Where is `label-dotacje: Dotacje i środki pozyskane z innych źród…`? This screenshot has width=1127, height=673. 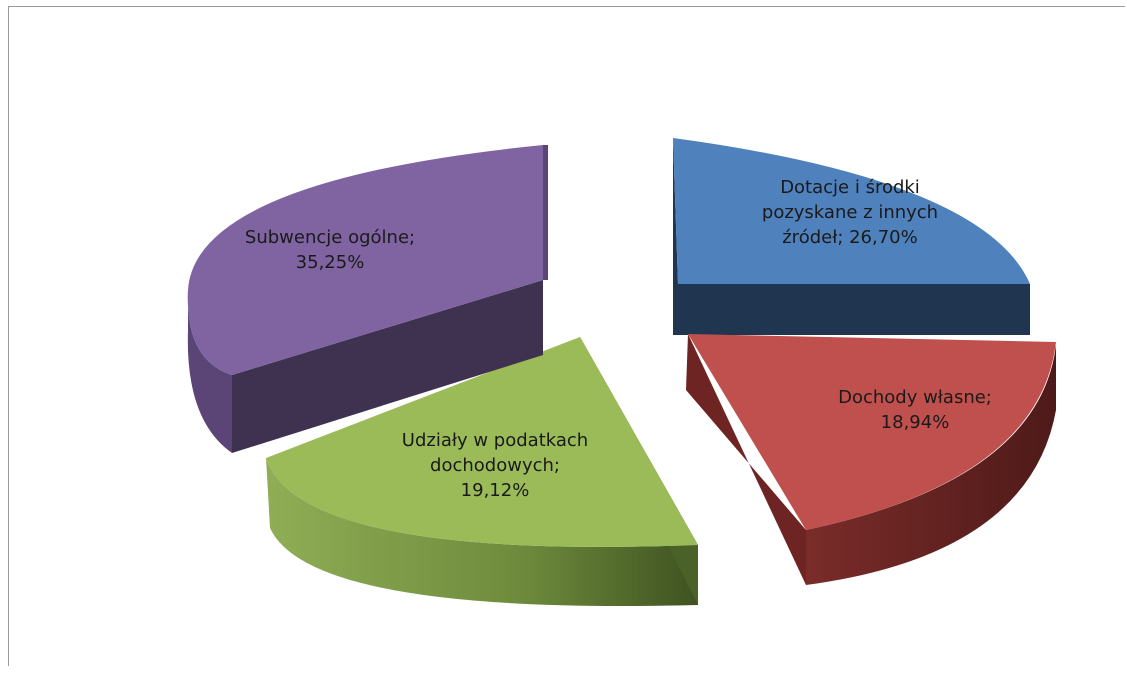 label-dotacje: Dotacje i środki pozyskane z innych źród… is located at coordinates (850, 212).